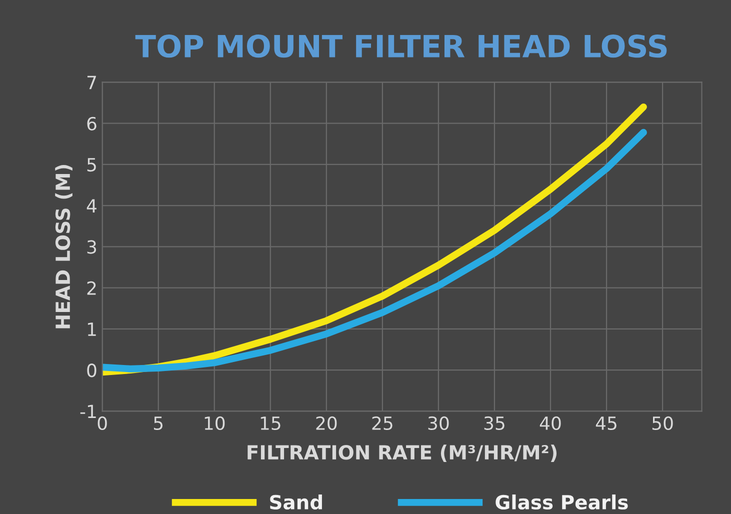 The height and width of the screenshot is (514, 731). Describe the element at coordinates (662, 423) in the screenshot. I see `x-tick-label: 50` at that location.